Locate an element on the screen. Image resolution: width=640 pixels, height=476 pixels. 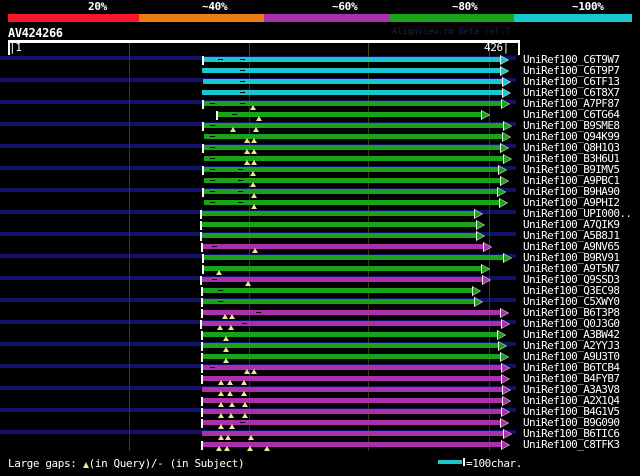
table-row: UniRef100_B4G1V5 is located at coordinates (320, 411).